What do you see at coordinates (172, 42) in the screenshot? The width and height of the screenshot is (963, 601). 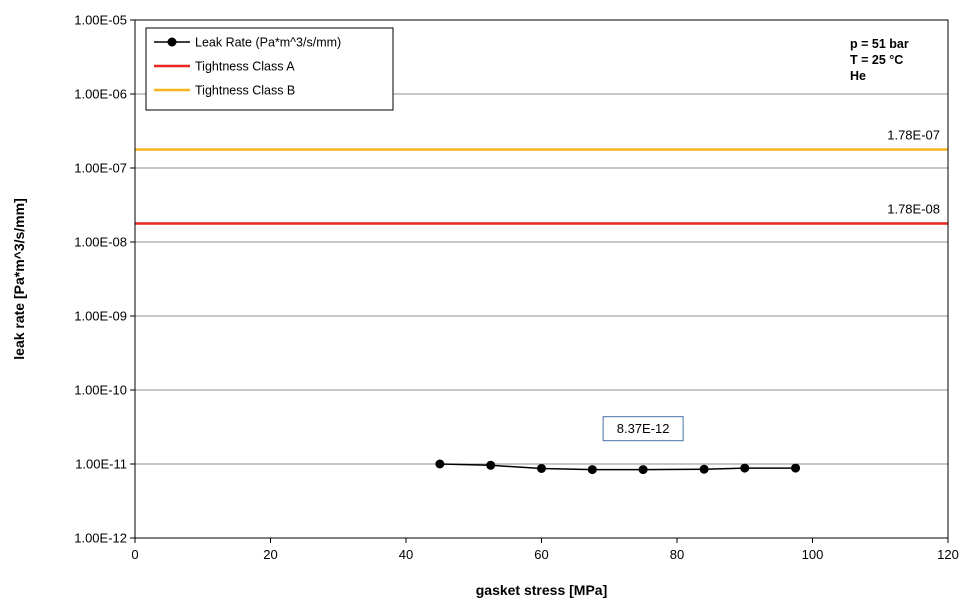 I see `legend-marker` at bounding box center [172, 42].